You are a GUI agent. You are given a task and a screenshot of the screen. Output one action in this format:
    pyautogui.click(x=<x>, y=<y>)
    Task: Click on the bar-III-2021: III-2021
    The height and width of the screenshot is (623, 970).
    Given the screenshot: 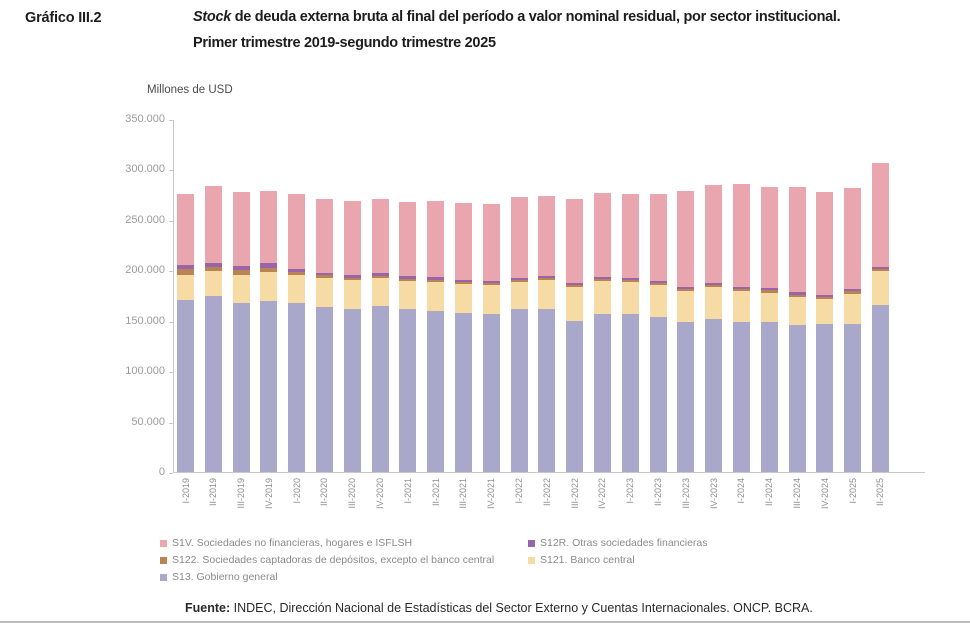 What is the action you would take?
    pyautogui.click(x=463, y=314)
    